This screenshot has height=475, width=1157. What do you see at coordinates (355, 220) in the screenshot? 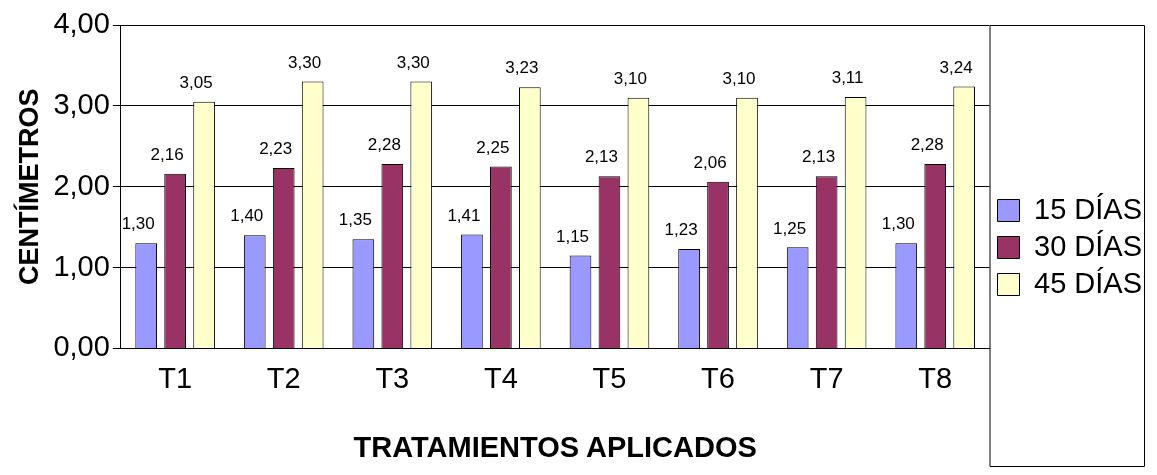
I see `data-label: 1,35` at bounding box center [355, 220].